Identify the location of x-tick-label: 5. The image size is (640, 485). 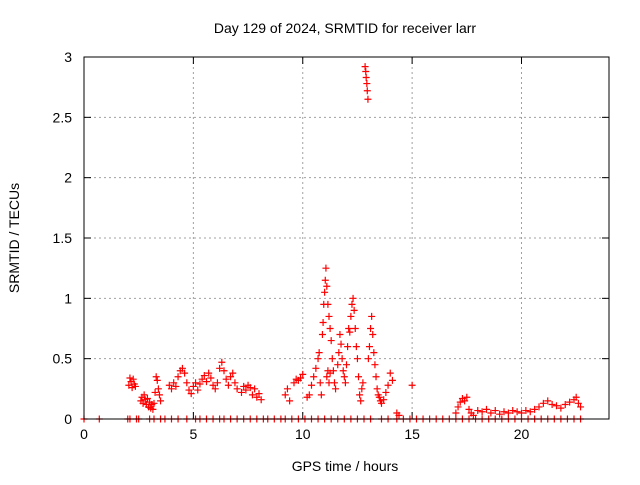
(193, 434).